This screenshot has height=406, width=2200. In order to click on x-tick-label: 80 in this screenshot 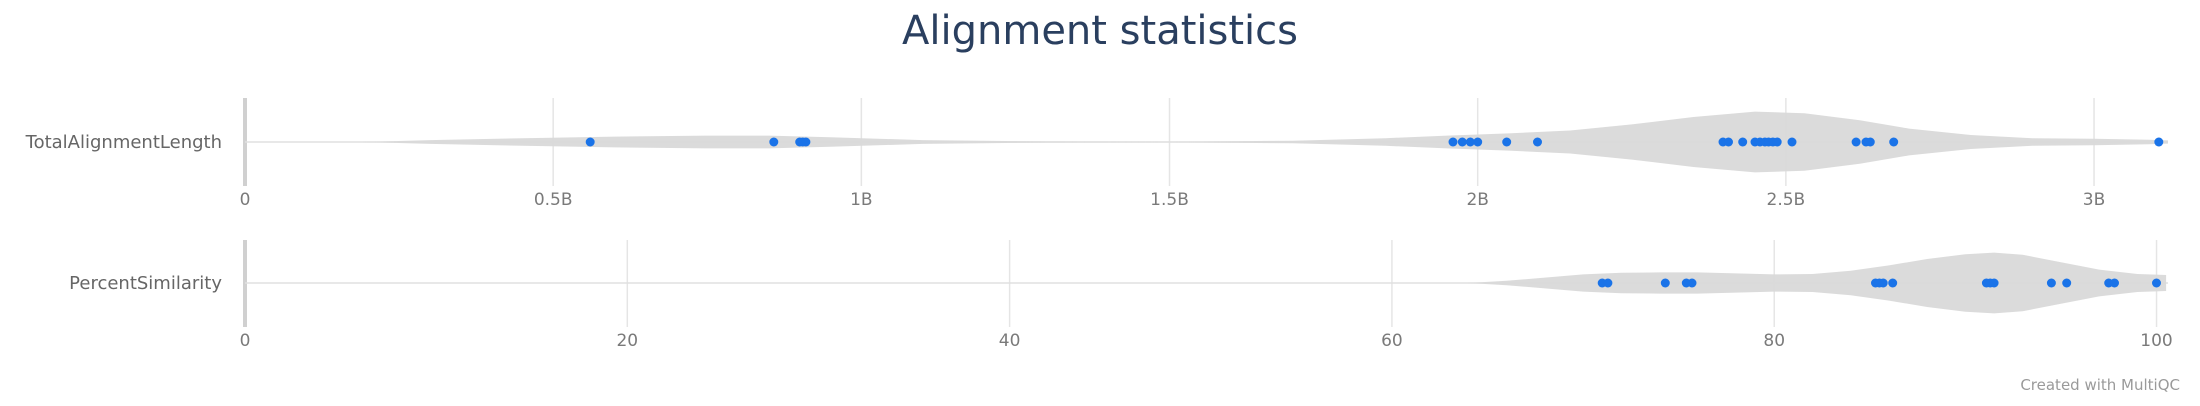, I will do `click(1774, 341)`.